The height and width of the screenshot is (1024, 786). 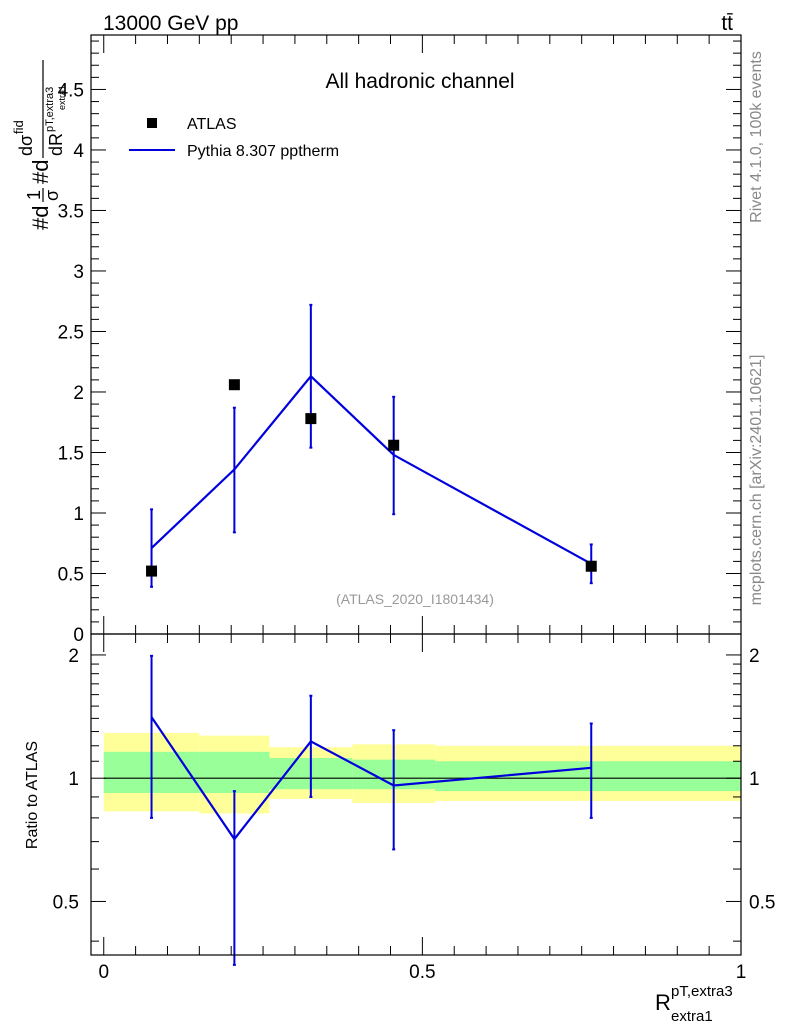 I want to click on x-label-sub: extra1, so click(x=692, y=1016).